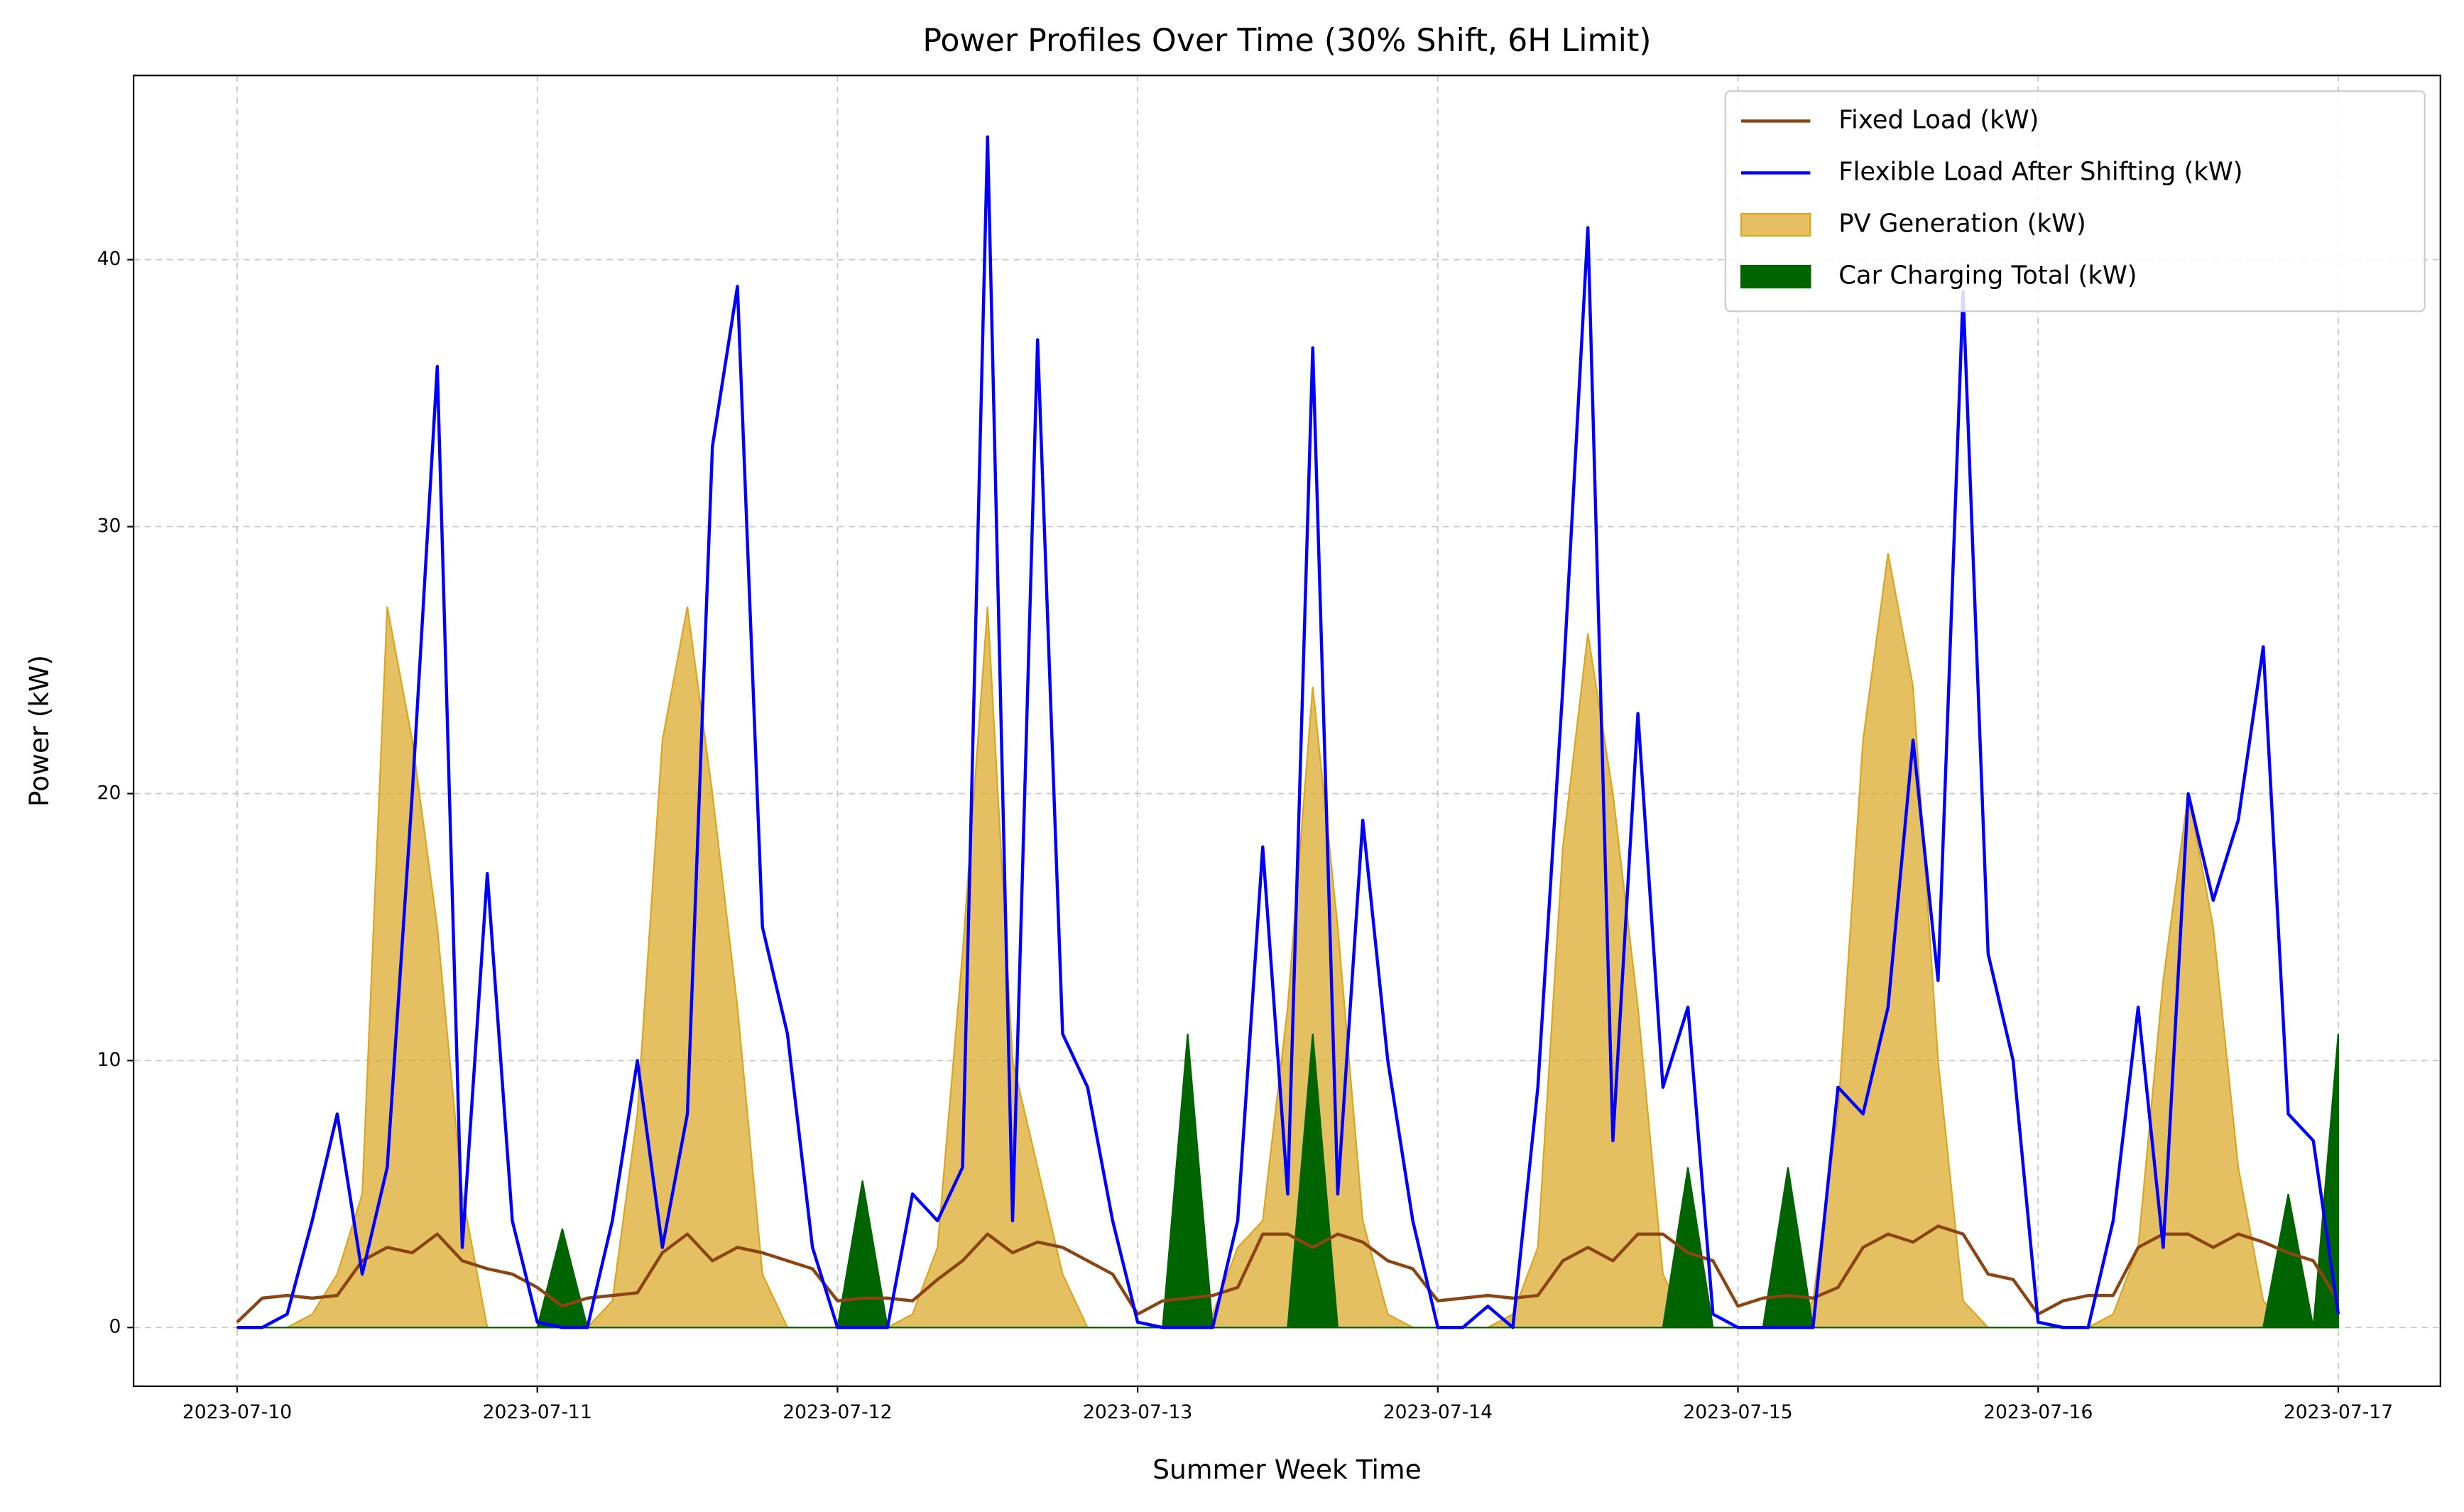 This screenshot has height=1512, width=2464. I want to click on legend-label: PV Generation (kW), so click(1962, 224).